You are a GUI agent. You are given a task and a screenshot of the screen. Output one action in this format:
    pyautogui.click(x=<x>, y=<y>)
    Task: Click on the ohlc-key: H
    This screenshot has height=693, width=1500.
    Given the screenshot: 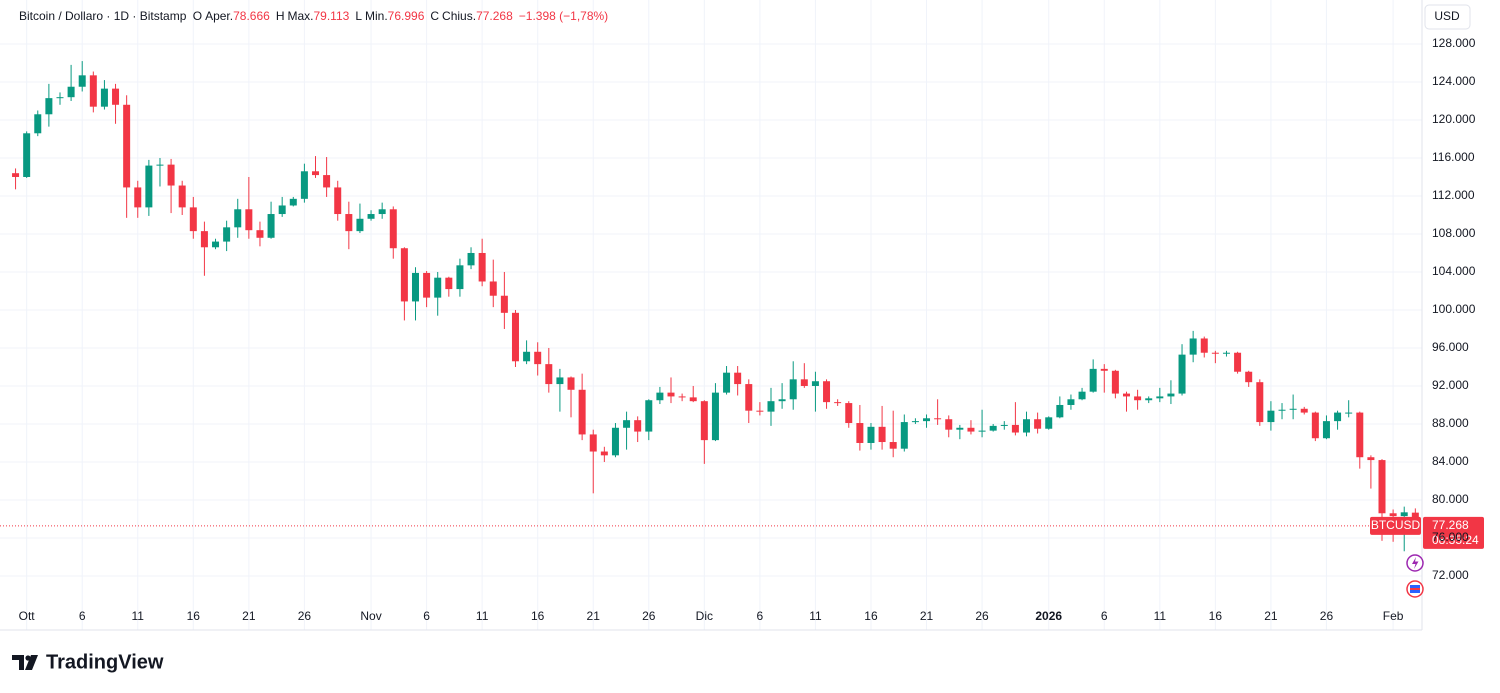 What is the action you would take?
    pyautogui.click(x=280, y=16)
    